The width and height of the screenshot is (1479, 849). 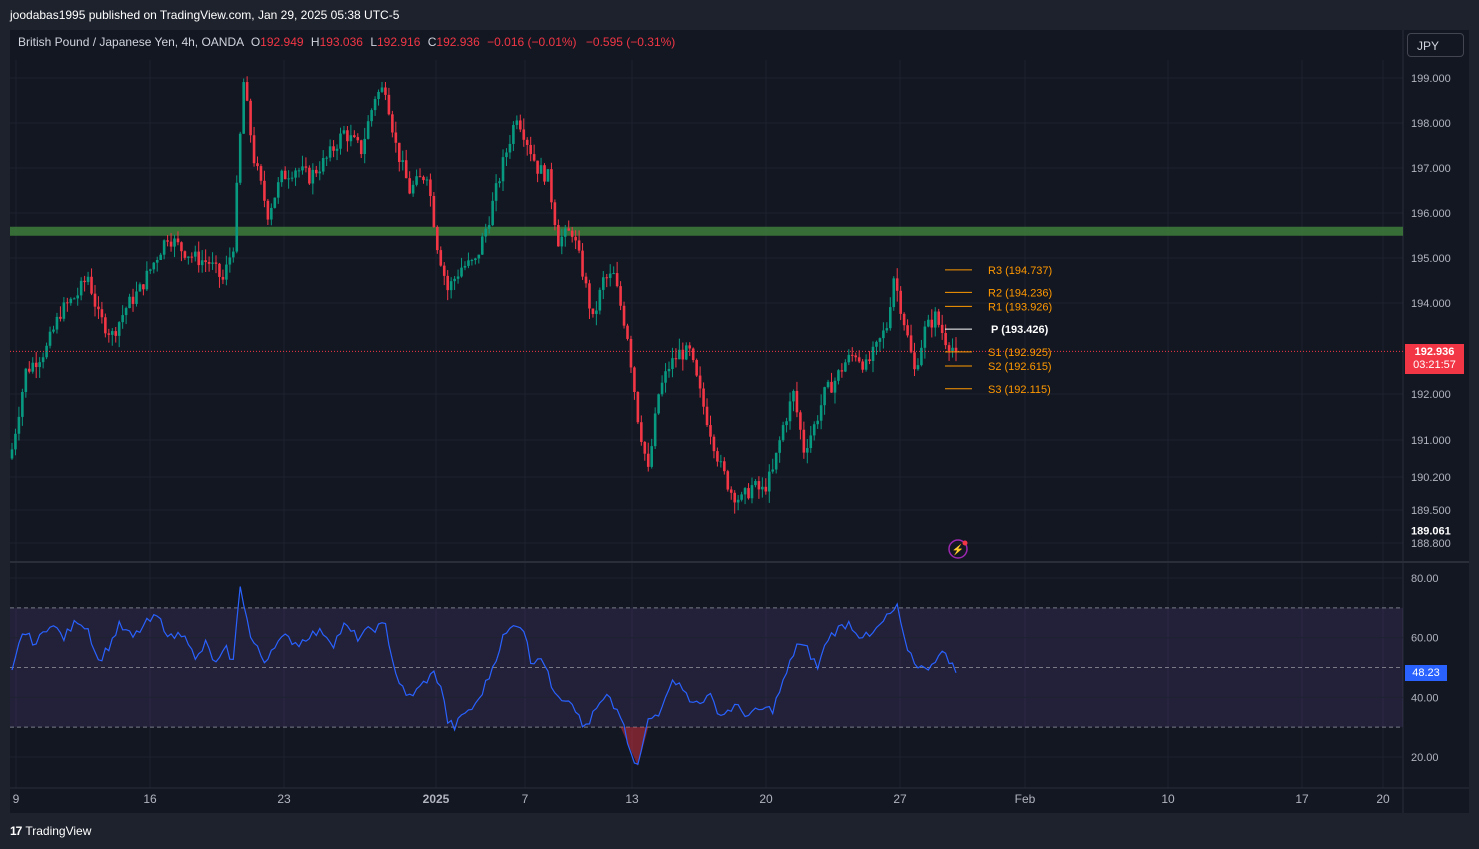 I want to click on pivot-label-r1: R1 (193.926), so click(x=1020, y=307).